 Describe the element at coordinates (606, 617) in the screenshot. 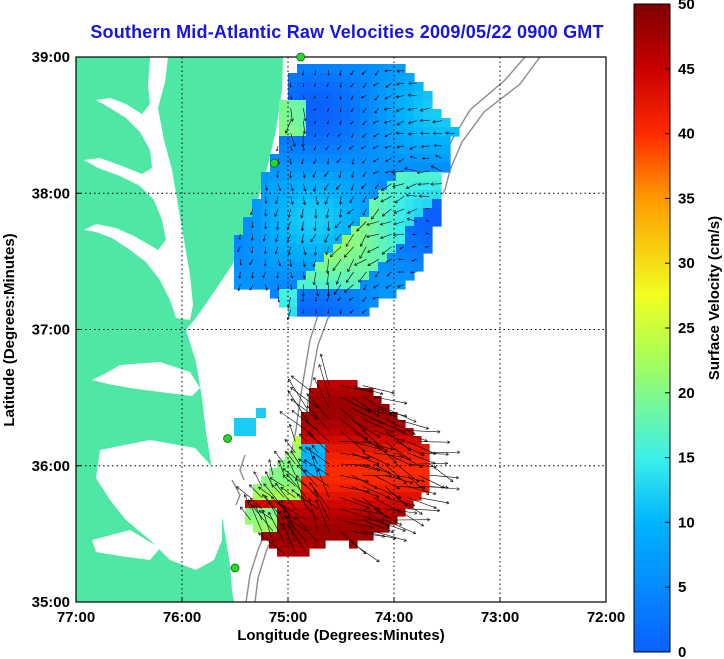

I see `x-tick-label: 72:00` at that location.